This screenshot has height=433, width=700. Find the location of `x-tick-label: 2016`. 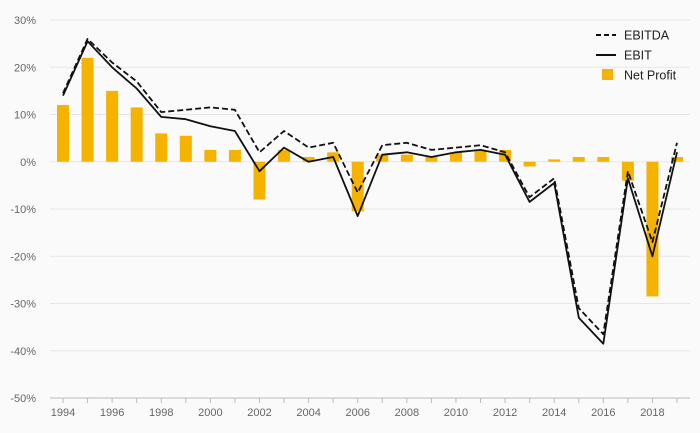

x-tick-label: 2016 is located at coordinates (603, 413).